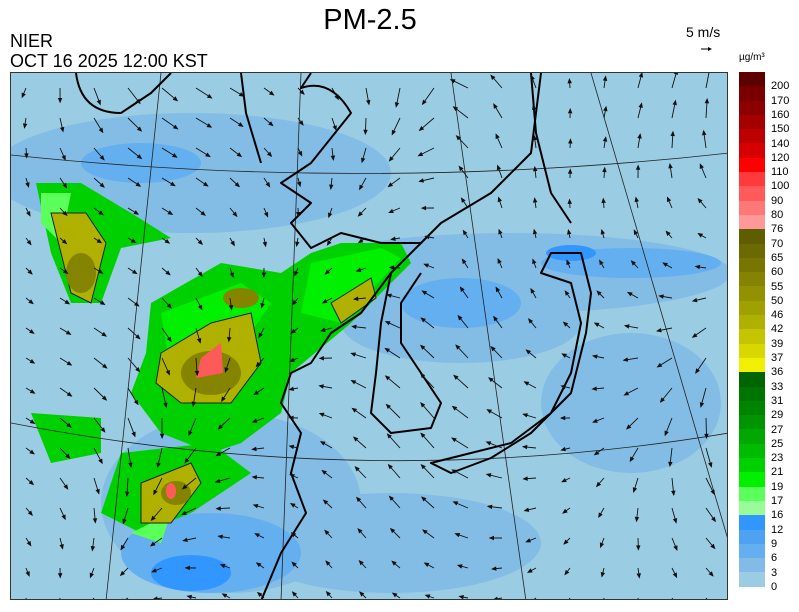 Image resolution: width=799 pixels, height=612 pixels. Describe the element at coordinates (707, 81) in the screenshot. I see `wind-arrow` at that location.